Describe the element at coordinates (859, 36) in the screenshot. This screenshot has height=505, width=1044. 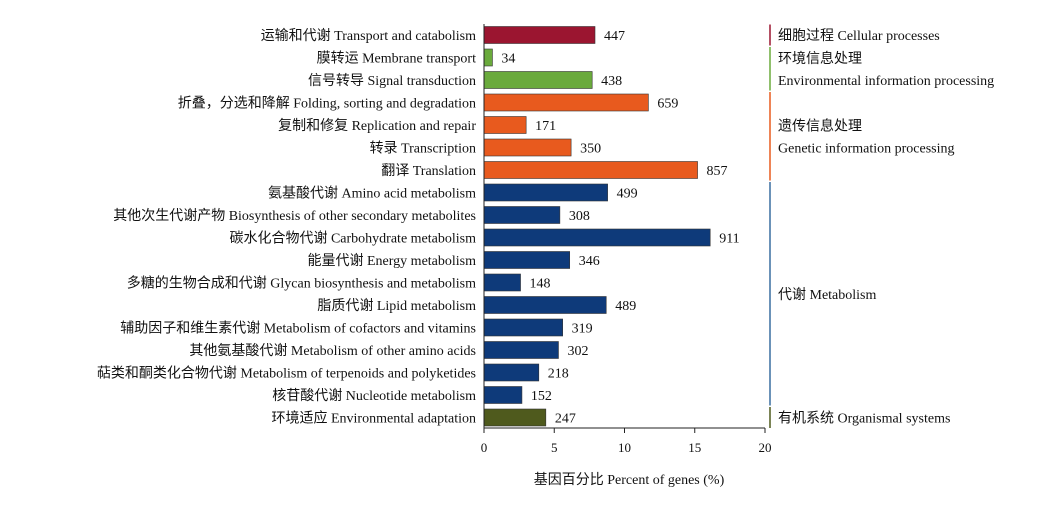
I see `group-label: 细胞过程 Cellular processes` at that location.